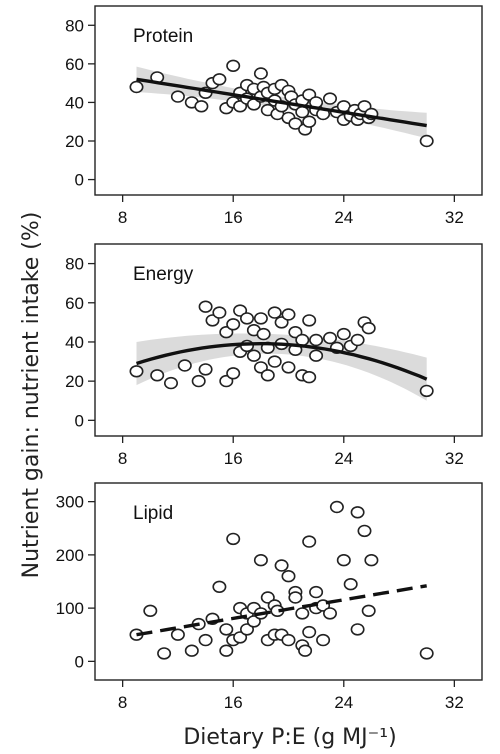 Image resolution: width=500 pixels, height=754 pixels. Describe the element at coordinates (454, 702) in the screenshot. I see `panel-lipid-x-tick-label: 32` at that location.